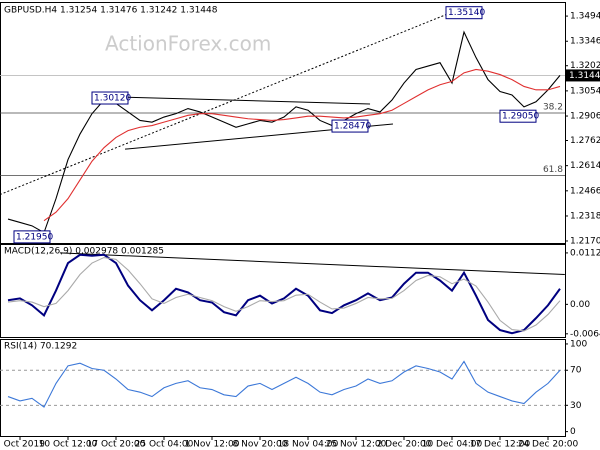  What do you see at coordinates (164, 445) in the screenshot?
I see `x-tick-label: 25 Oct 04:00` at bounding box center [164, 445].